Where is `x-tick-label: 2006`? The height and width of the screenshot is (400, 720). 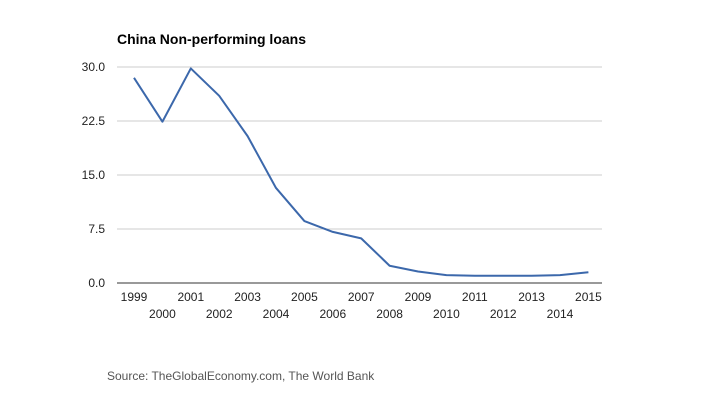 x-tick-label: 2006 is located at coordinates (332, 314).